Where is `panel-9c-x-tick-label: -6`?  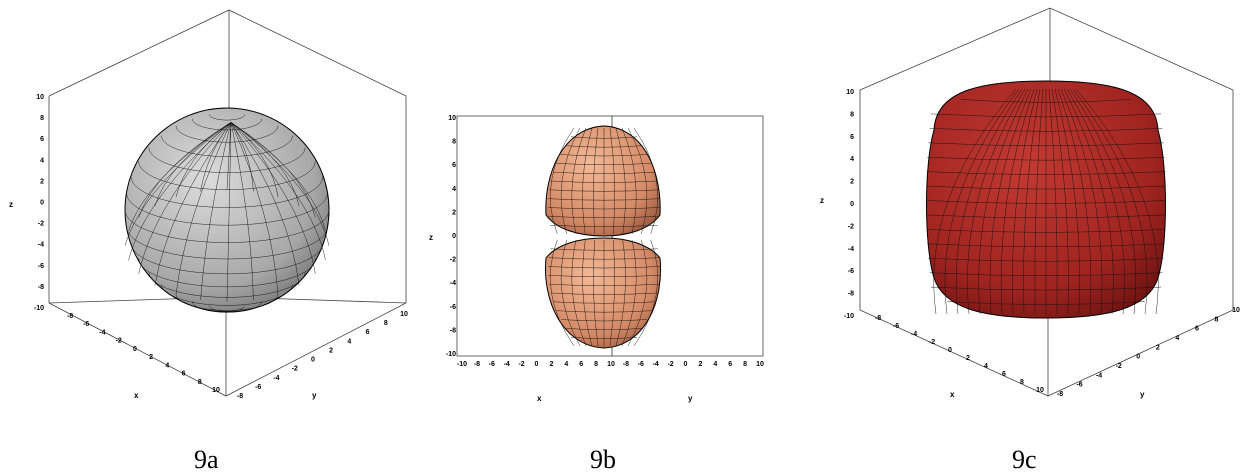 panel-9c-x-tick-label: -6 is located at coordinates (896, 326).